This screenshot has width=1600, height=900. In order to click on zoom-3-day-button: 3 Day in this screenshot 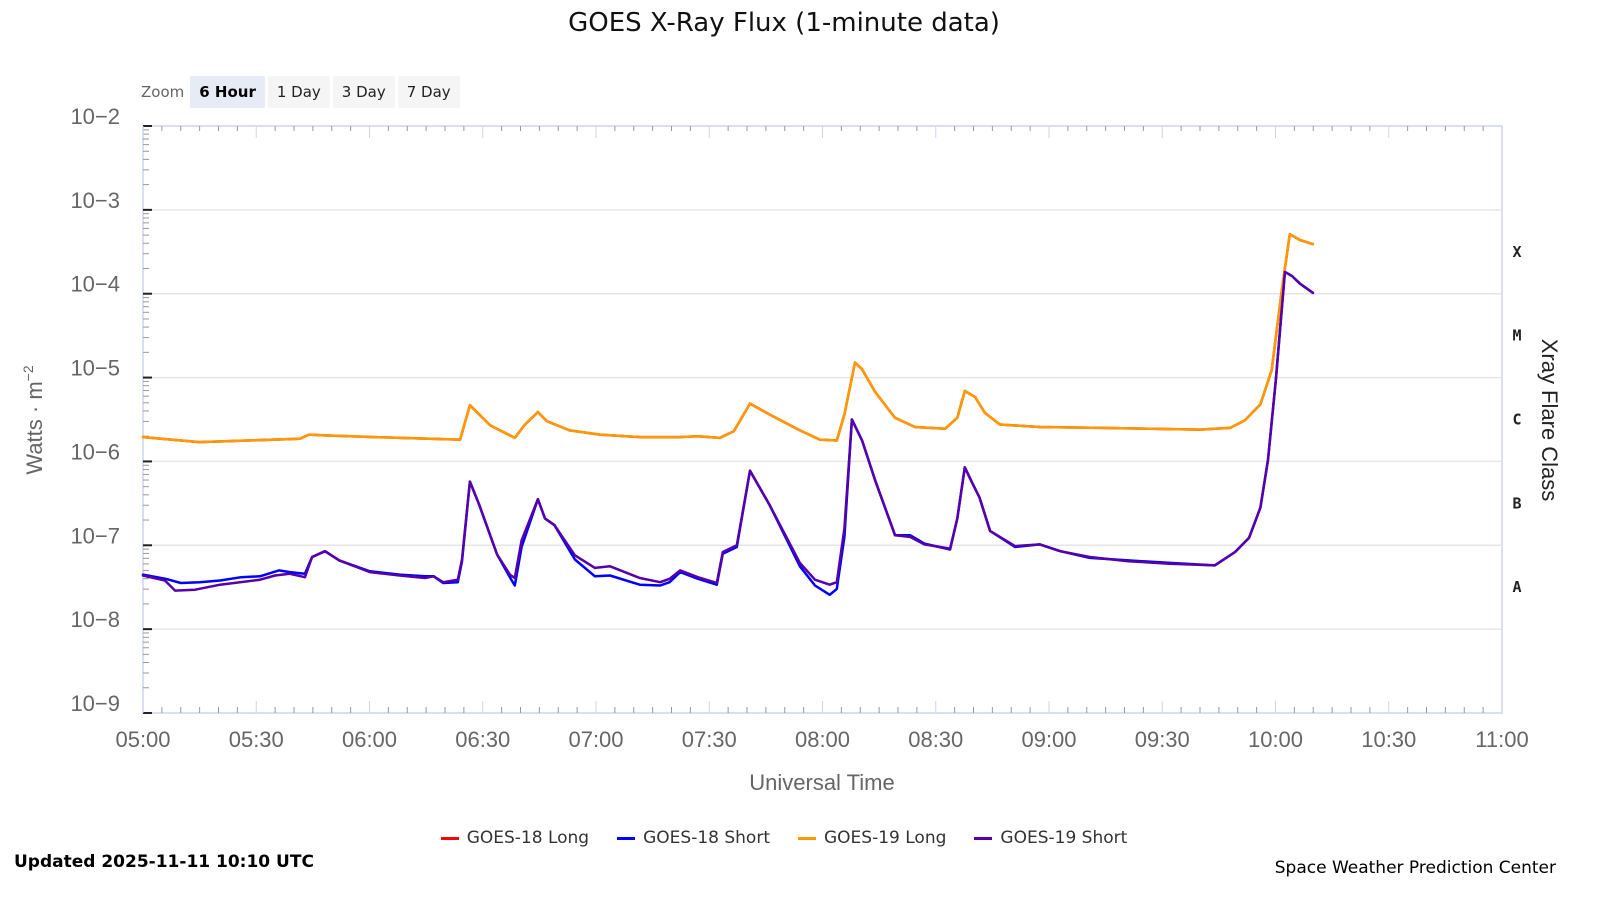, I will do `click(363, 92)`.